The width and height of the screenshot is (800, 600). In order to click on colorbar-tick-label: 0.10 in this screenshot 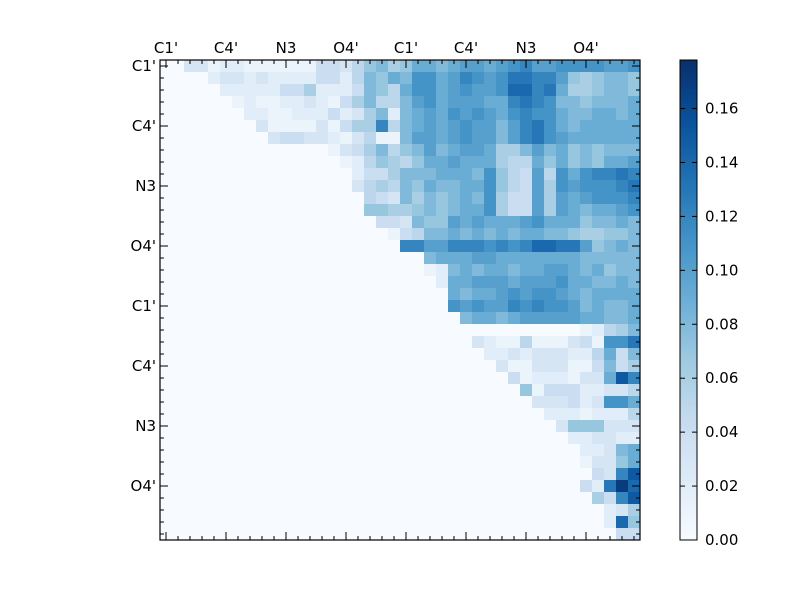, I will do `click(721, 270)`.